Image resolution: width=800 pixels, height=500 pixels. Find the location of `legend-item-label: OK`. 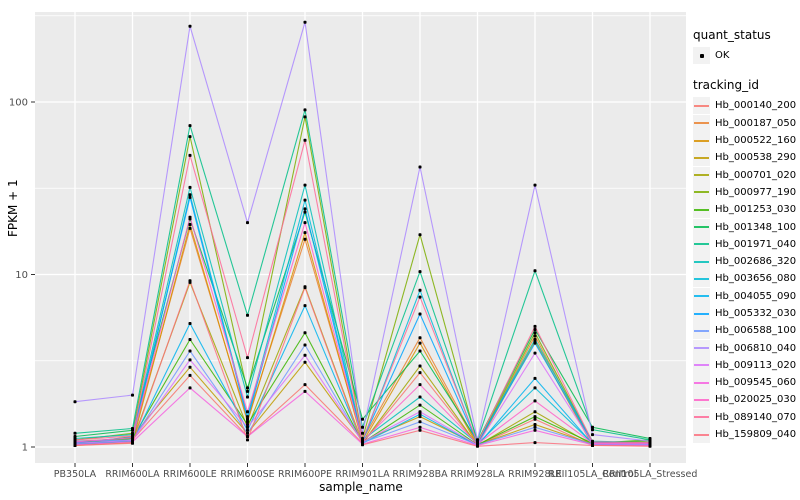

legend-item-label: OK is located at coordinates (722, 56).